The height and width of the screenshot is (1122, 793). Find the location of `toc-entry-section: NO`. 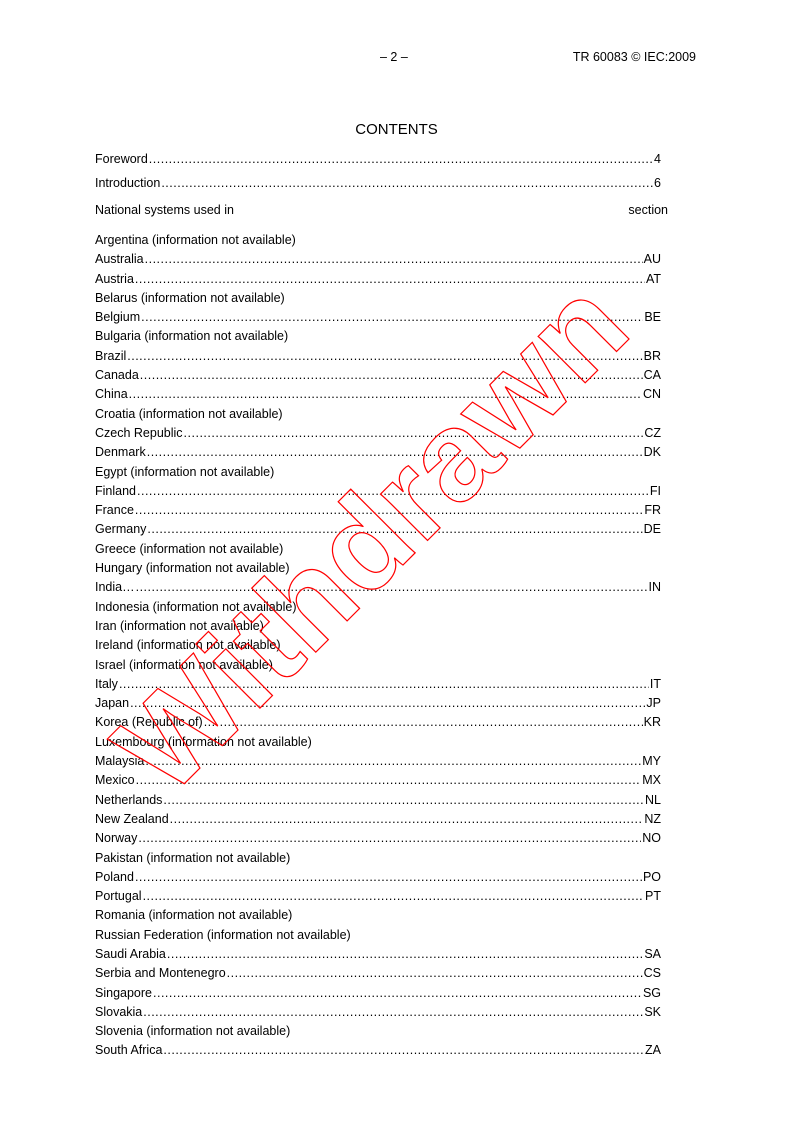

toc-entry-section: NO is located at coordinates (651, 838).